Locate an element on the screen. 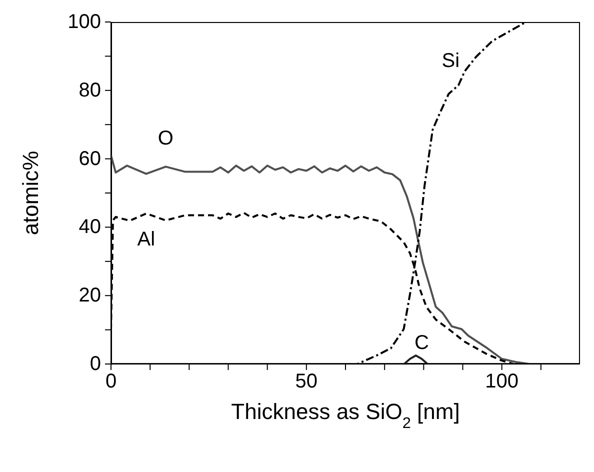 Image resolution: width=594 pixels, height=472 pixels. series-label: Al is located at coordinates (146, 239).